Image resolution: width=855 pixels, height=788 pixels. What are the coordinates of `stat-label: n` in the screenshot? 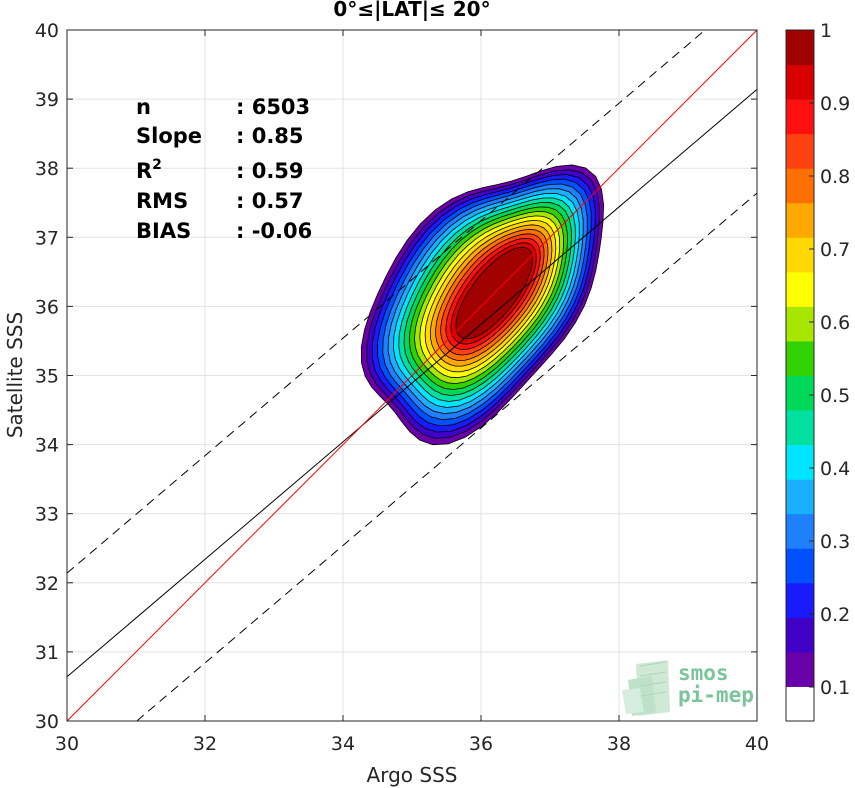 It's located at (143, 107).